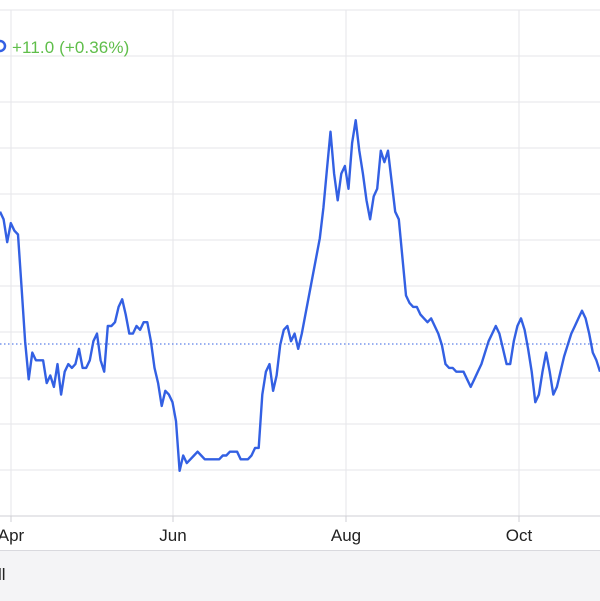  I want to click on bottom-toolbar-label: ll, so click(3, 574).